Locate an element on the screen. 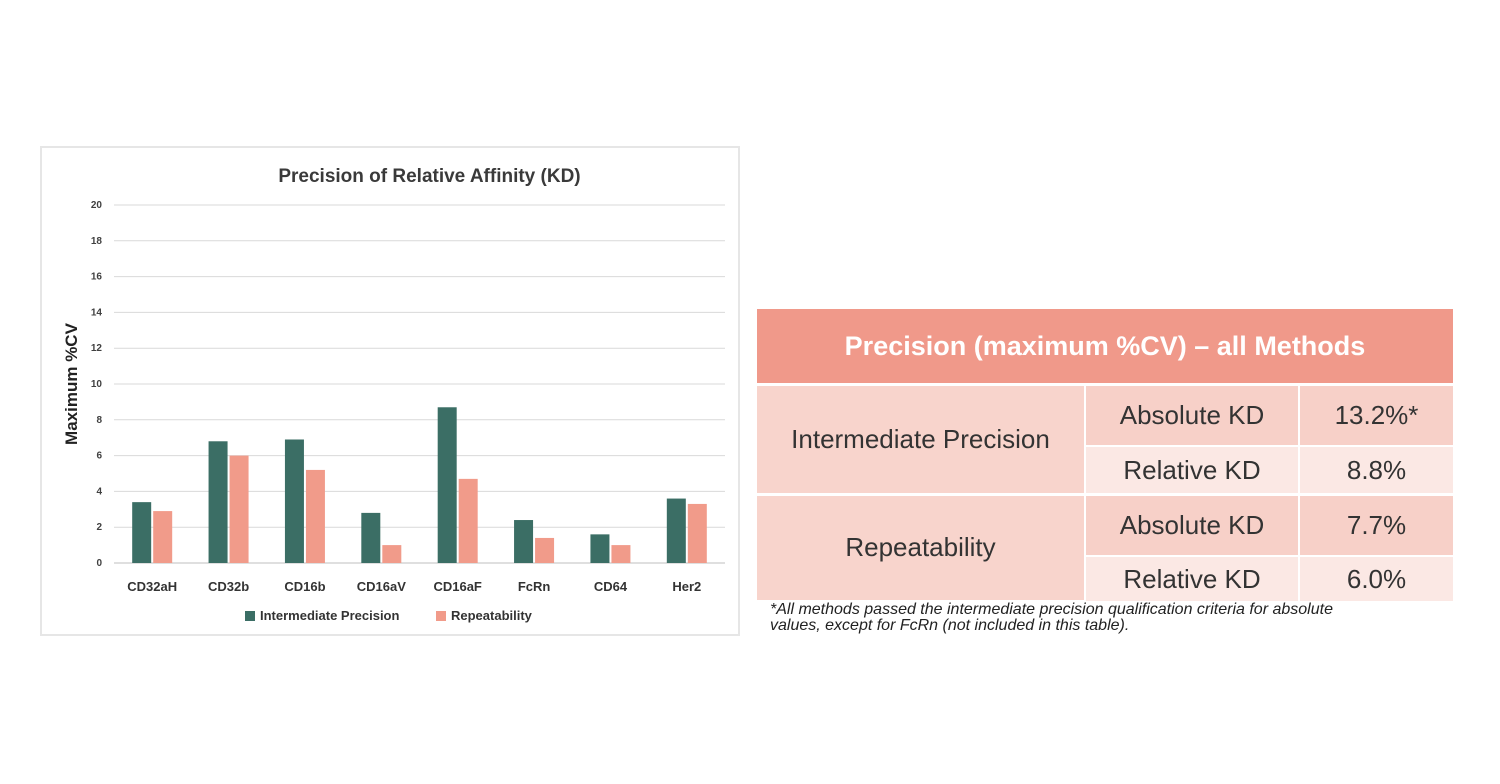 This screenshot has height=784, width=1500. y-tick-label: 14 is located at coordinates (97, 312).